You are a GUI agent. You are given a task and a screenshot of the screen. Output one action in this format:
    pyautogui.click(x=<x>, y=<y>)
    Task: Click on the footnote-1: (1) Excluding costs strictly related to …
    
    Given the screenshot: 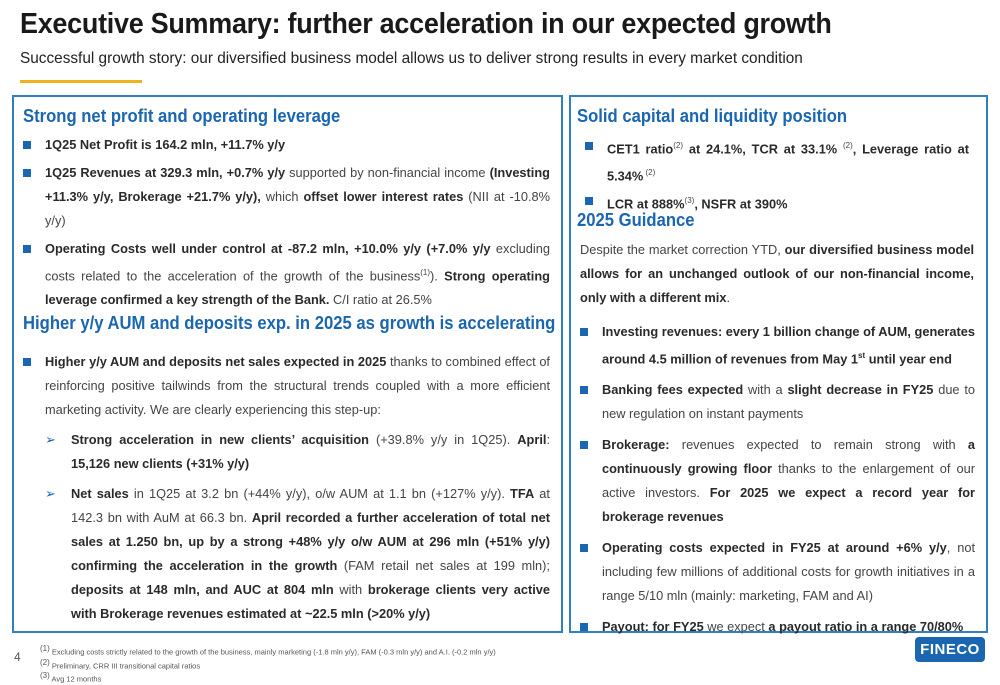 What is the action you would take?
    pyautogui.click(x=268, y=650)
    